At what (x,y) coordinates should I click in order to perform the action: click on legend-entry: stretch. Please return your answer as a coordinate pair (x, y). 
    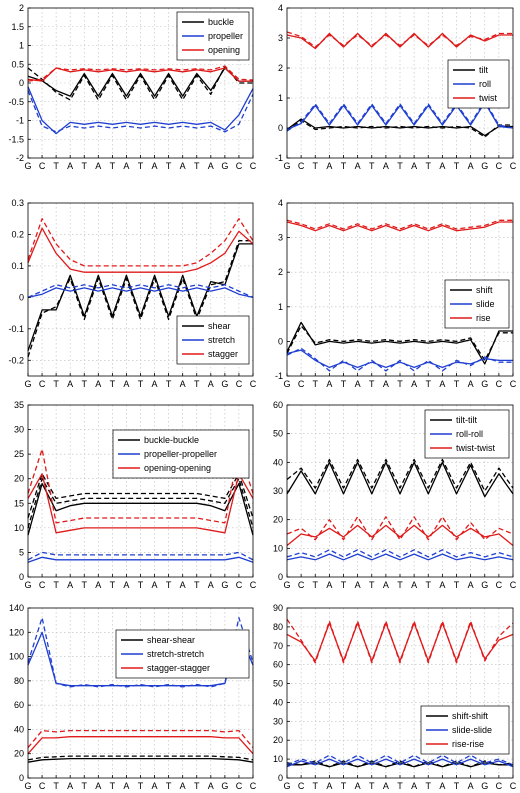
    Looking at the image, I should click on (221, 340).